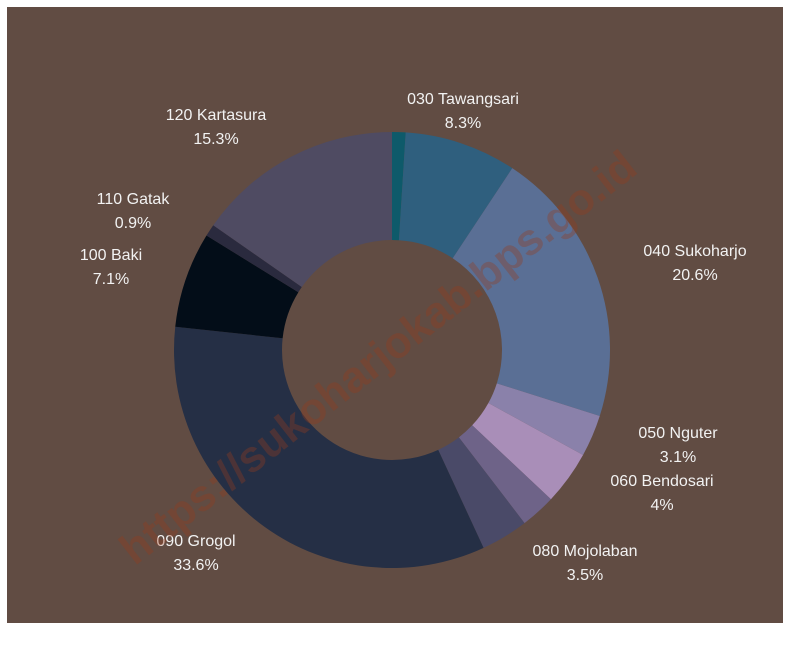  What do you see at coordinates (678, 433) in the screenshot?
I see `slice-label: 050 Nguter` at bounding box center [678, 433].